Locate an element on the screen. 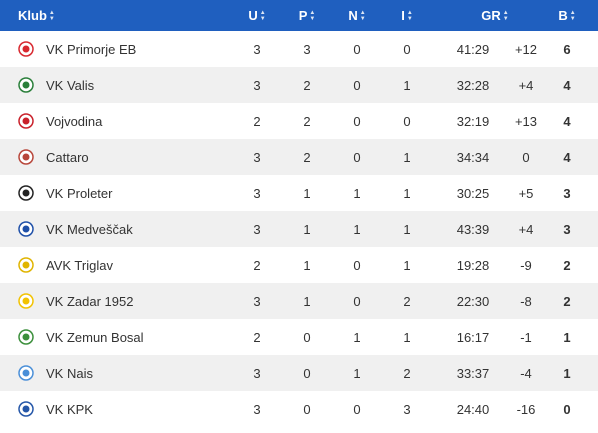 The image size is (598, 433). column-header-losses: I ▲ ▼ is located at coordinates (407, 15).